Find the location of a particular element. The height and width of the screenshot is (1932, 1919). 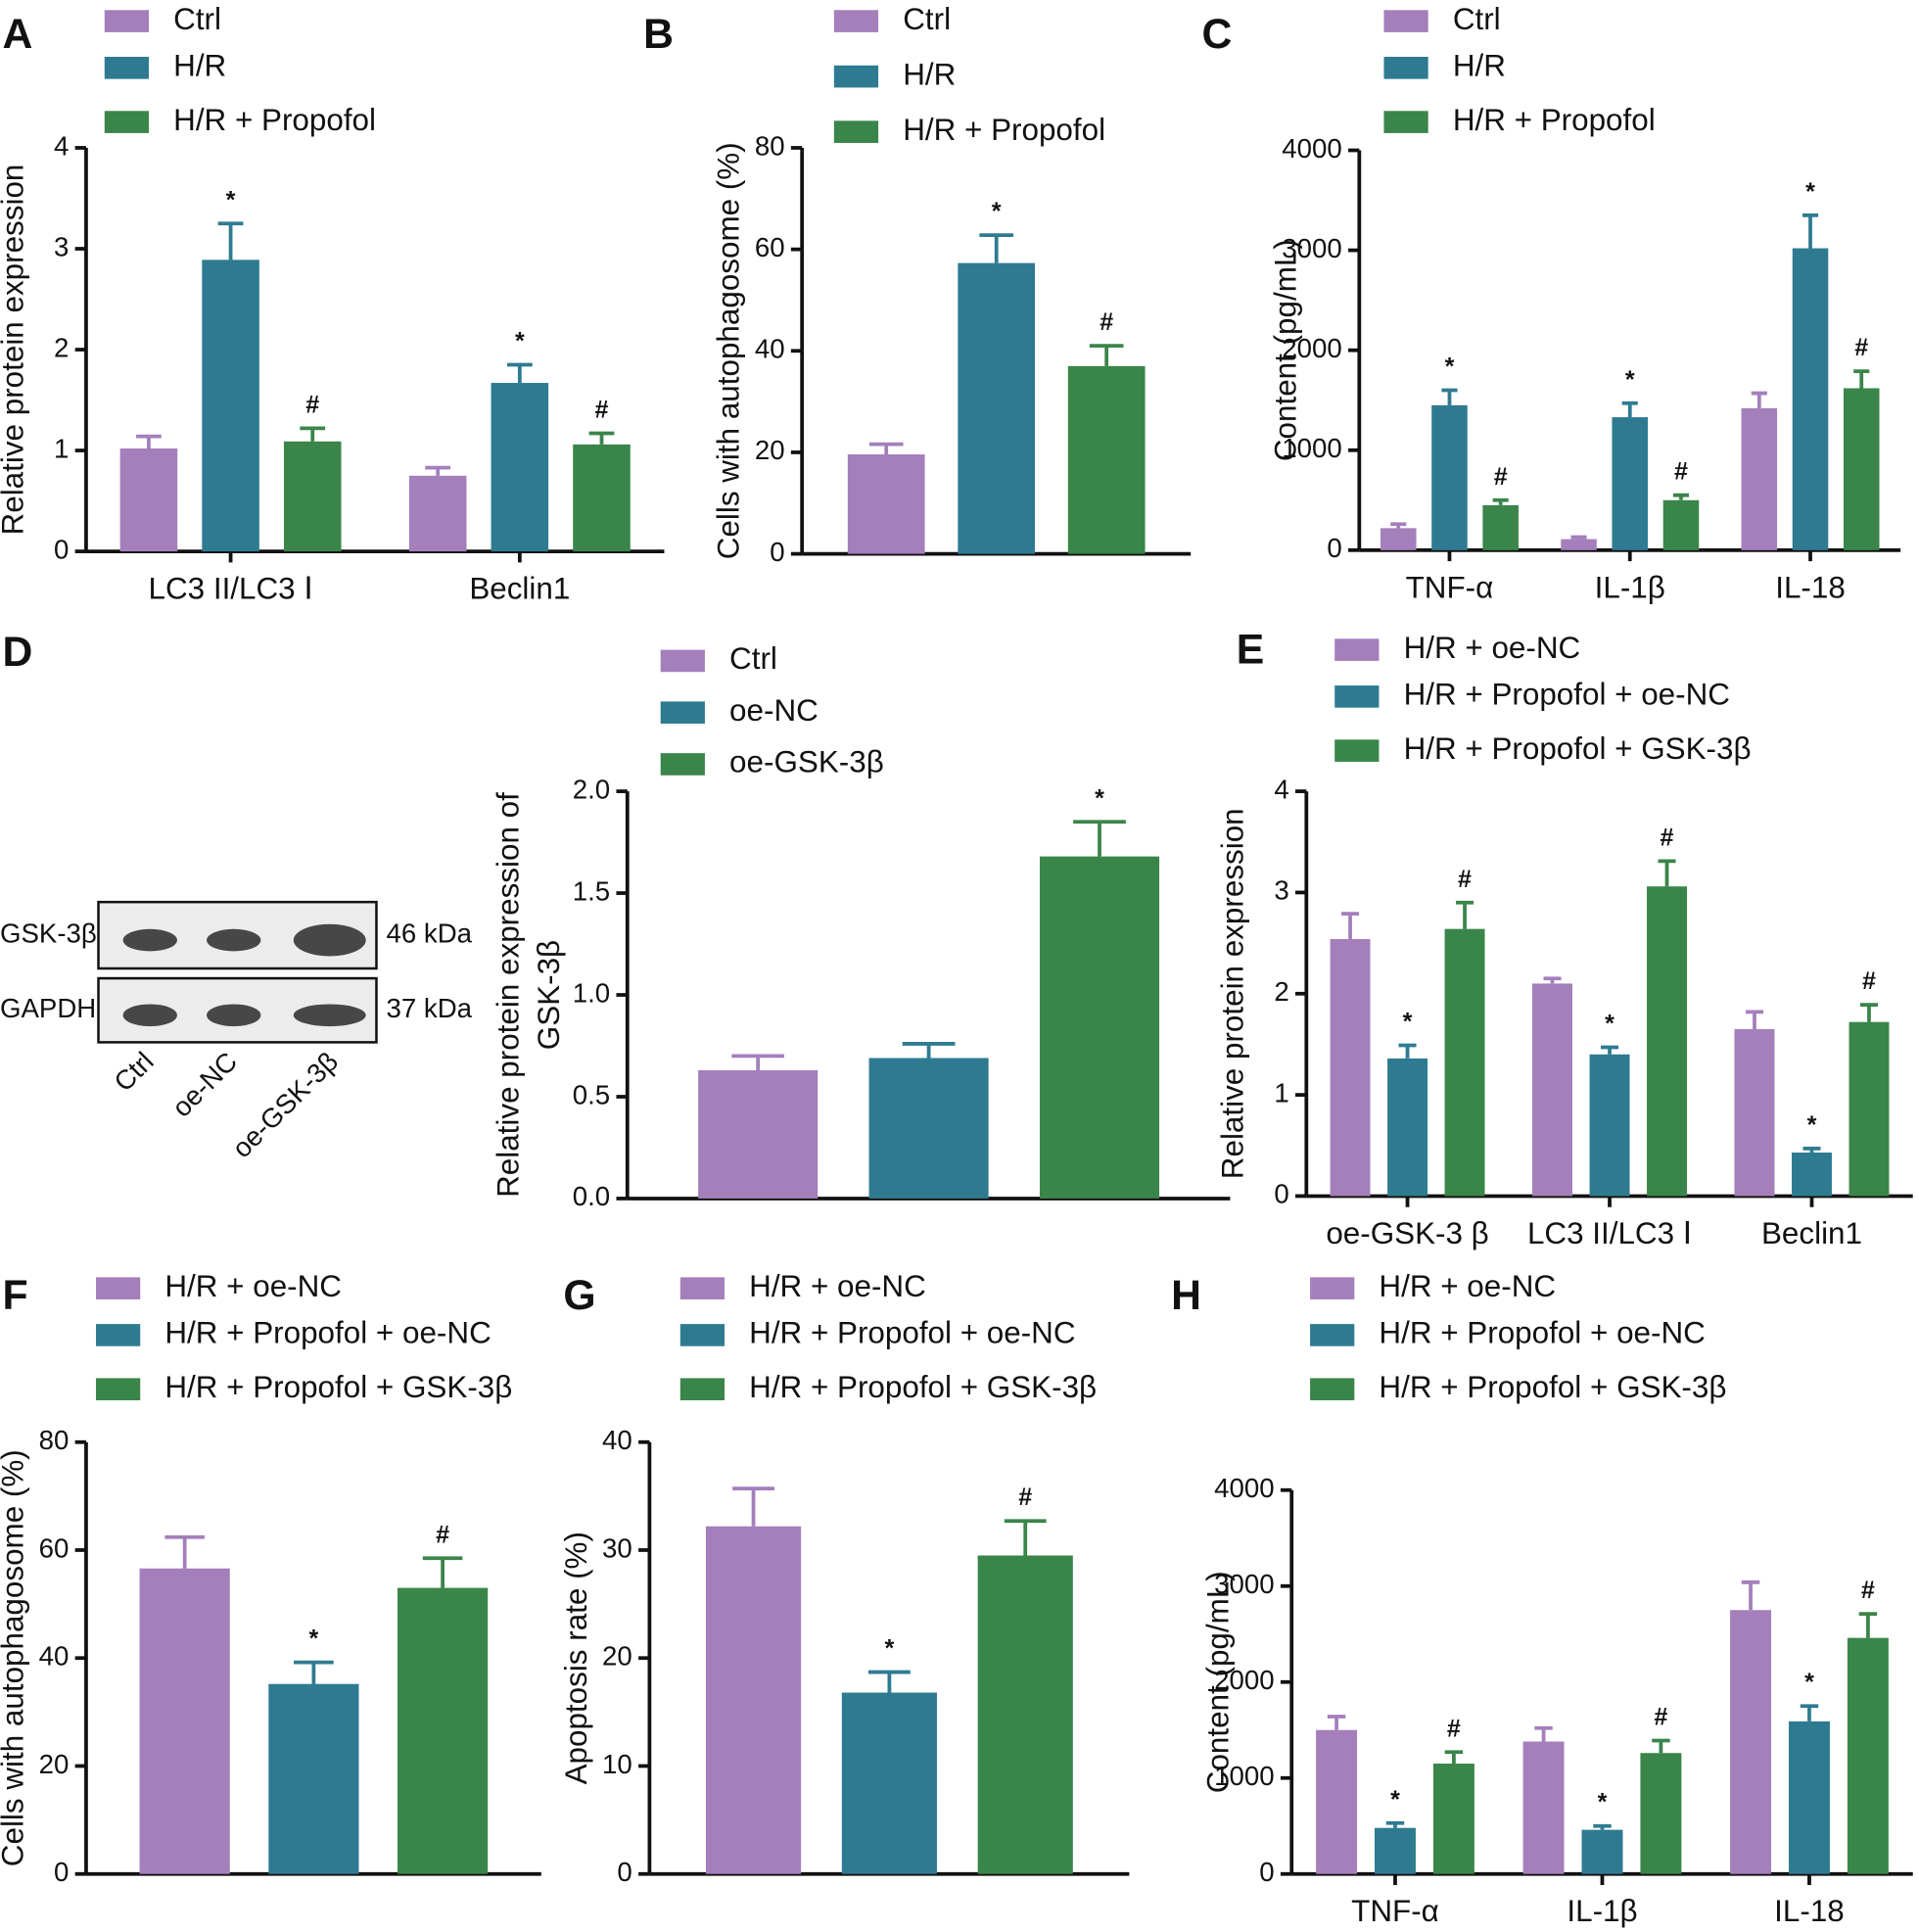

y-tick-label: 3000 is located at coordinates (1244, 1584).